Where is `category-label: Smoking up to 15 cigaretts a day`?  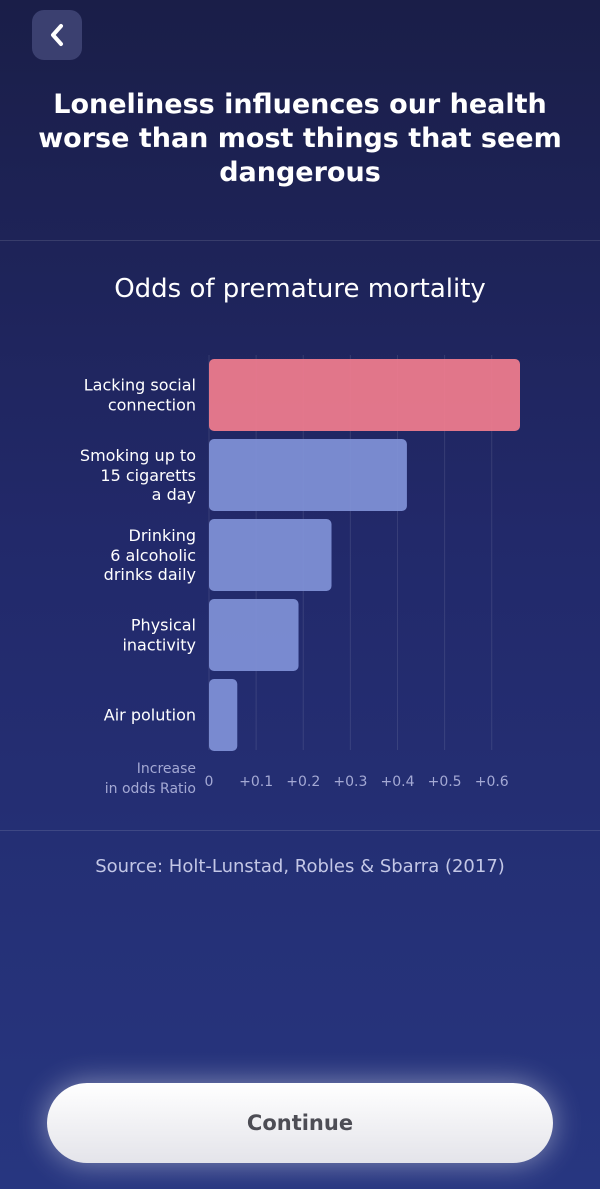
category-label: Smoking up to 15 cigaretts a day is located at coordinates (137, 474).